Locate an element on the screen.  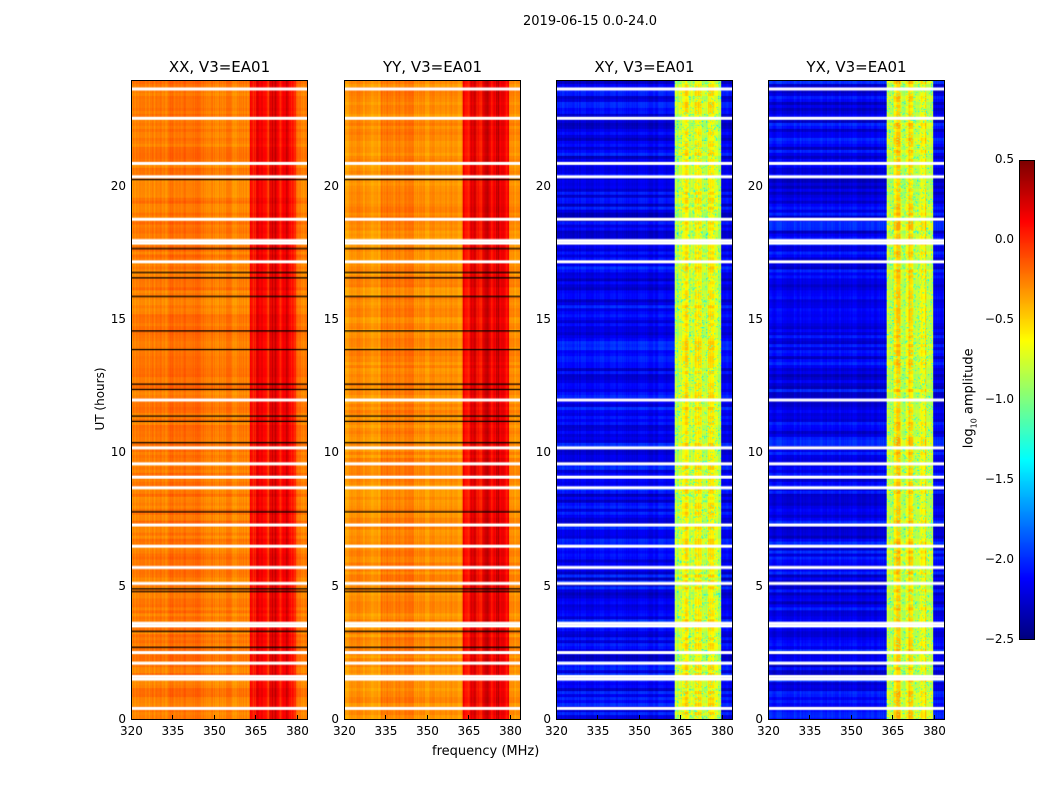
panel-title: YX, V3=EA01 is located at coordinates (856, 67).